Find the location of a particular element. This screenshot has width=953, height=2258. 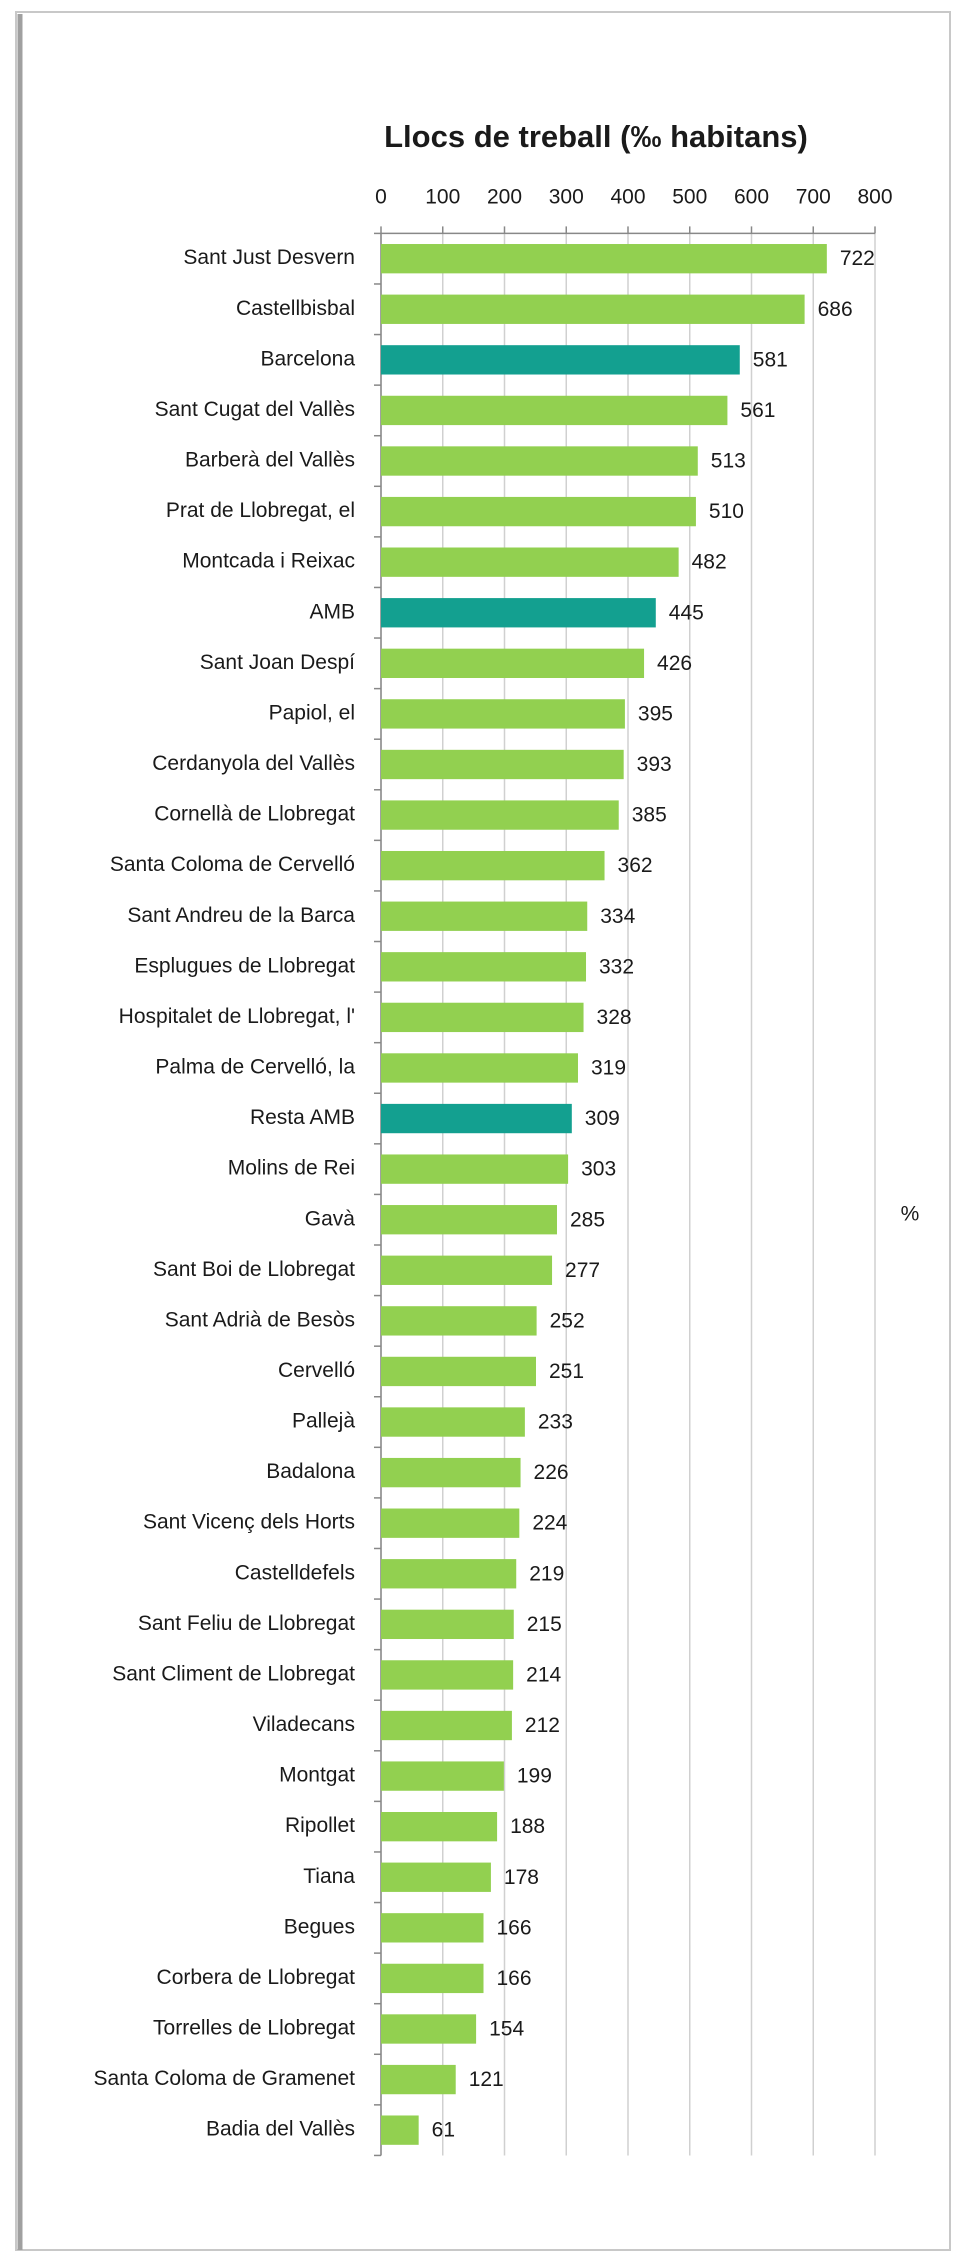

value-label: 285 is located at coordinates (587, 1219).